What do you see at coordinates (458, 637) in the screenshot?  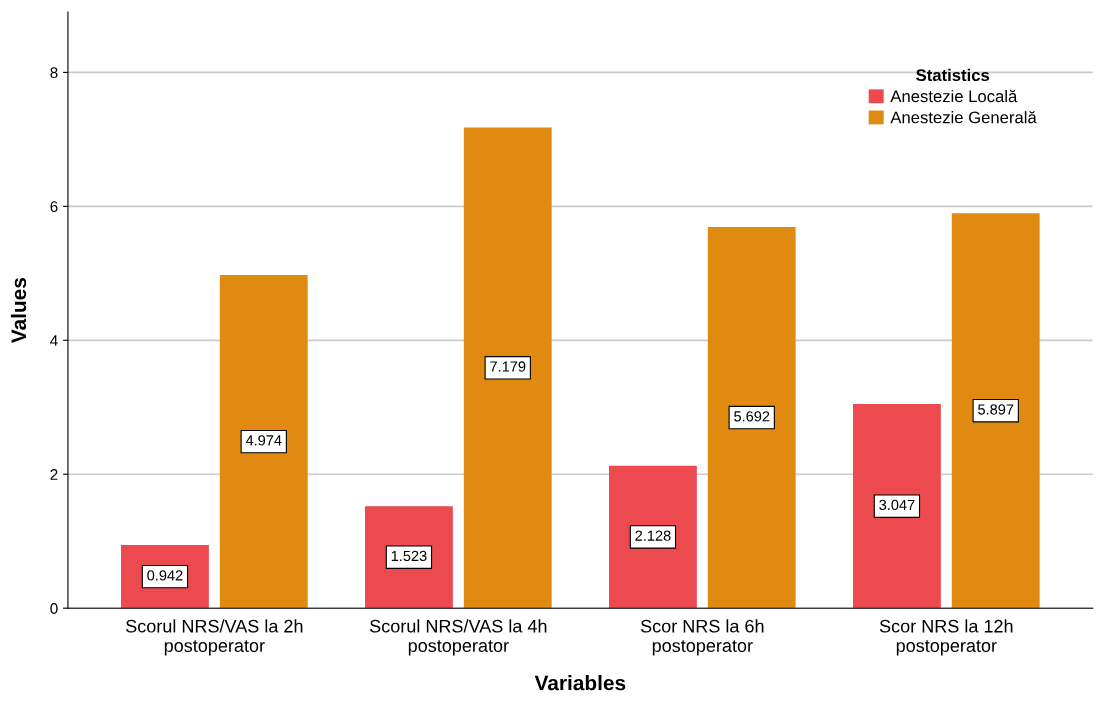 I see `x-tick-label: Scorul NRS/VAS la 4h postoperator` at bounding box center [458, 637].